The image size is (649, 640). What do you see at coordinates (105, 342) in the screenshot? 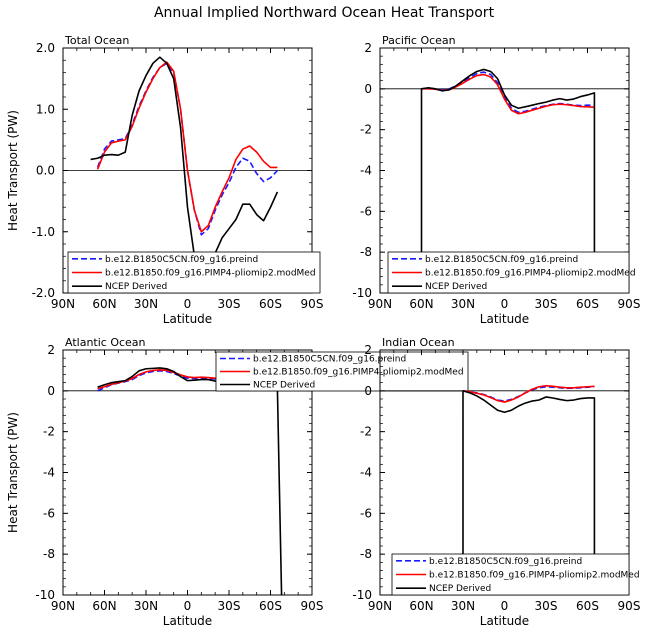
I see `panel-title: Atlantic Ocean` at bounding box center [105, 342].